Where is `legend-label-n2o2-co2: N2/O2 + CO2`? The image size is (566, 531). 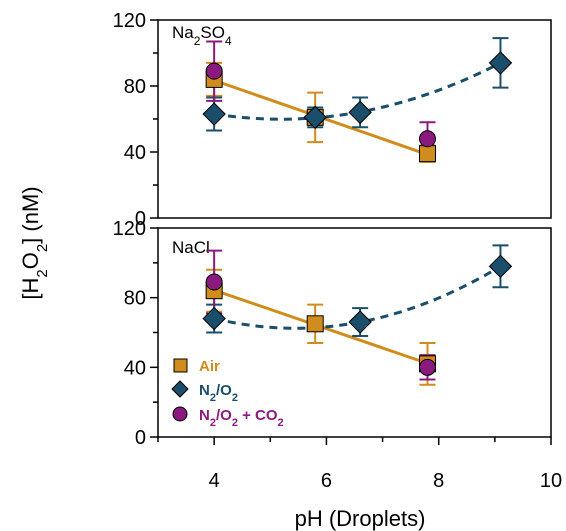
legend-label-n2o2-co2: N2/O2 + CO2 is located at coordinates (241, 418).